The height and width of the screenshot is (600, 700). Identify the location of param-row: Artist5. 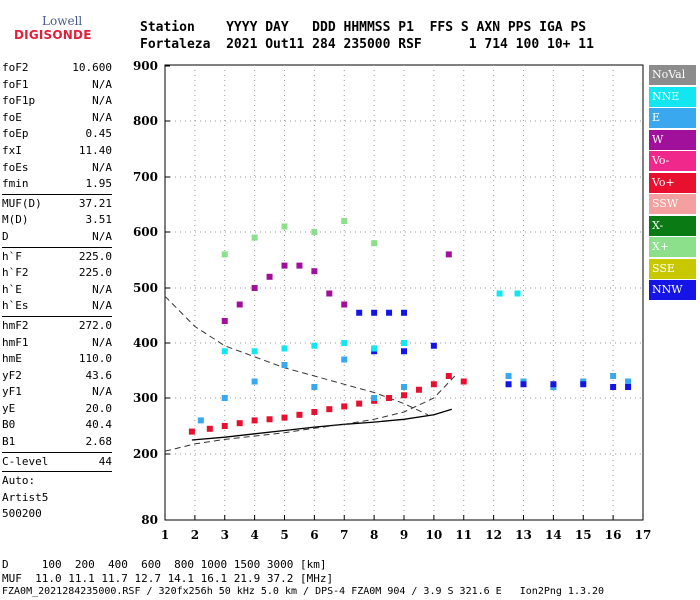
(57, 498).